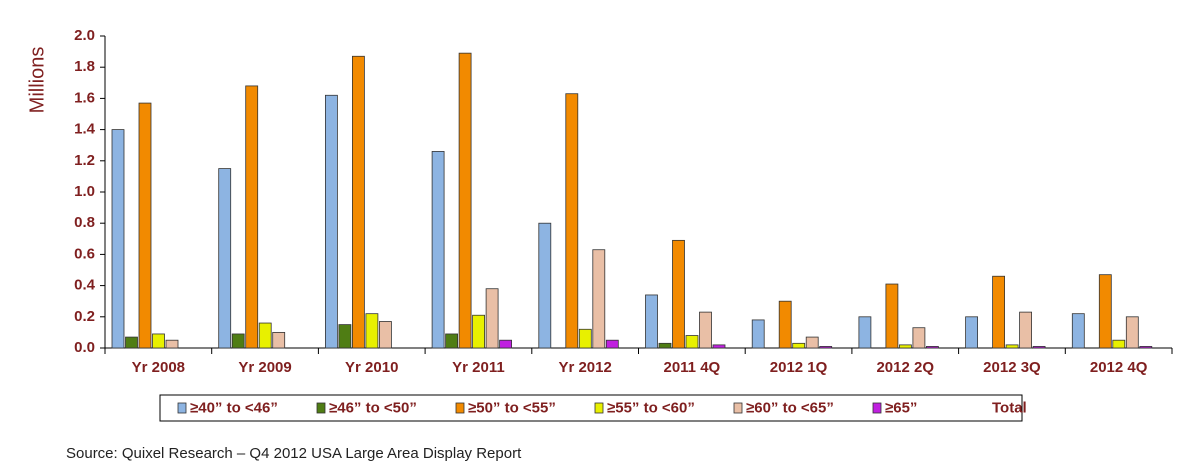 The image size is (1200, 472). What do you see at coordinates (85, 129) in the screenshot?
I see `y-tick-label: 1.4` at bounding box center [85, 129].